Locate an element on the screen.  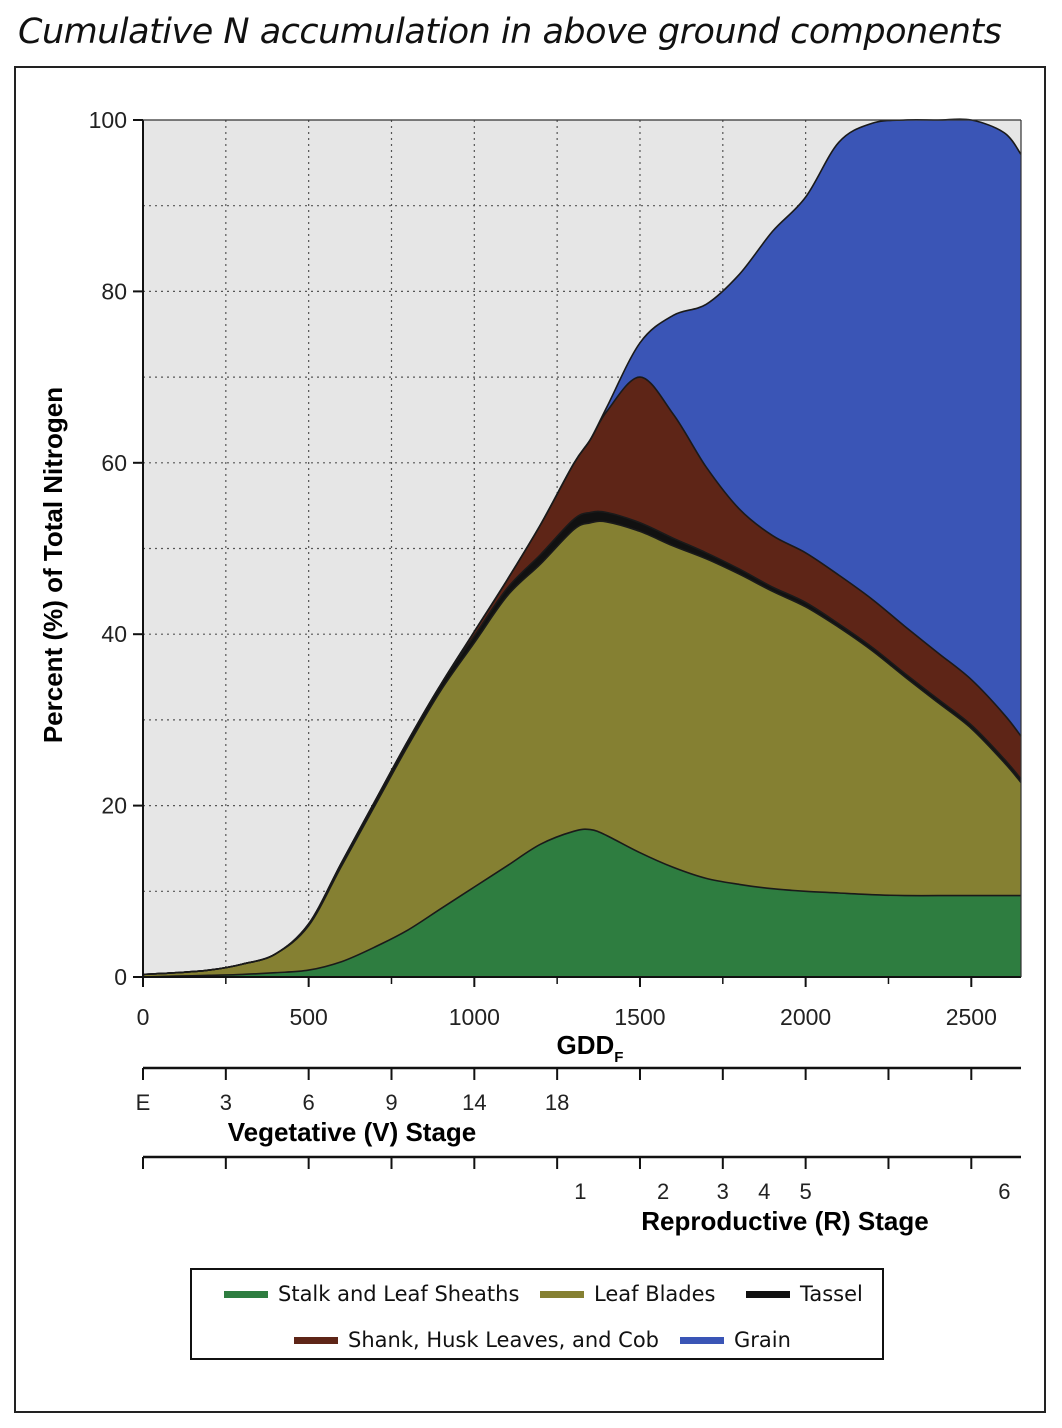
legend-label-leaf-blades: Leaf Blades is located at coordinates (655, 1294).